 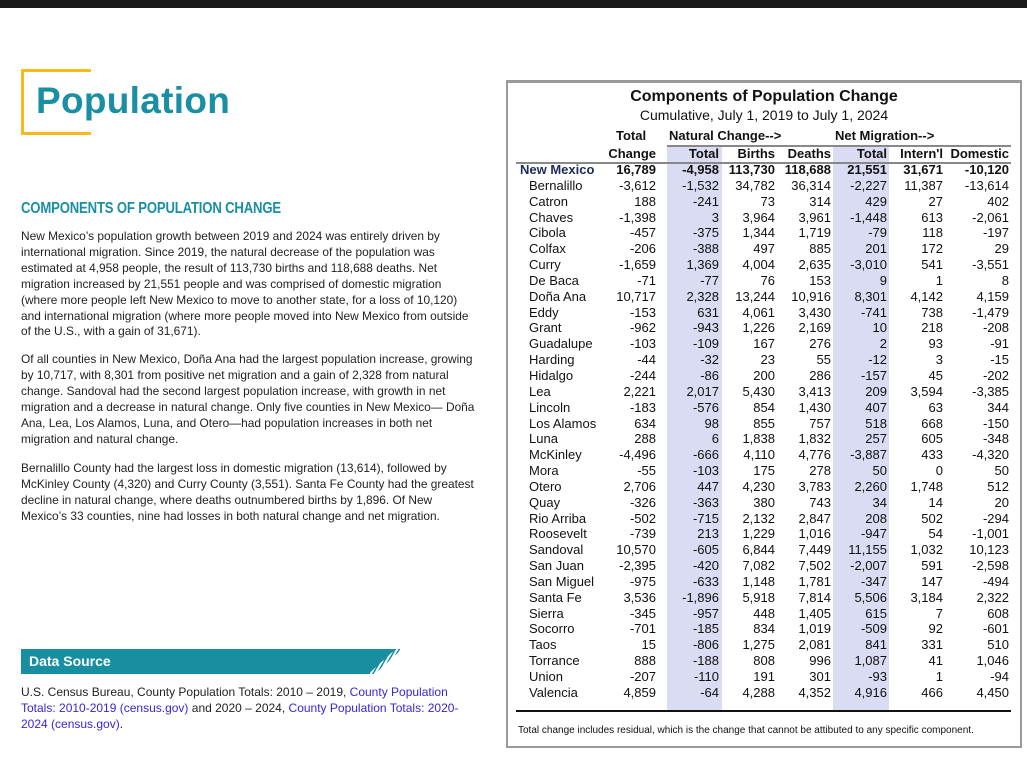 I want to click on header-net-migration: Net Migration-->, so click(x=885, y=135).